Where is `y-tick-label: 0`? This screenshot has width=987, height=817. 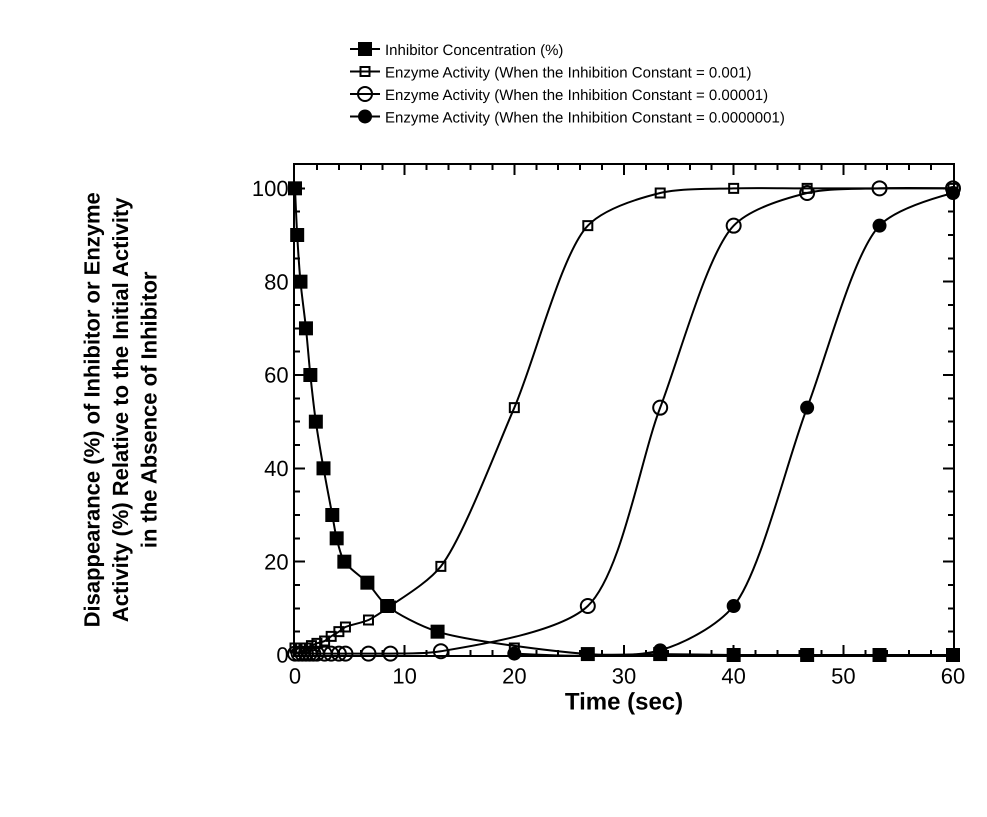
y-tick-label: 0 is located at coordinates (282, 655).